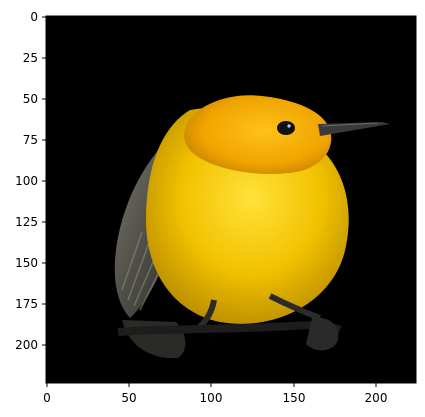 The height and width of the screenshot is (417, 425). What do you see at coordinates (26, 222) in the screenshot?
I see `y-tick-label: 125` at bounding box center [26, 222].